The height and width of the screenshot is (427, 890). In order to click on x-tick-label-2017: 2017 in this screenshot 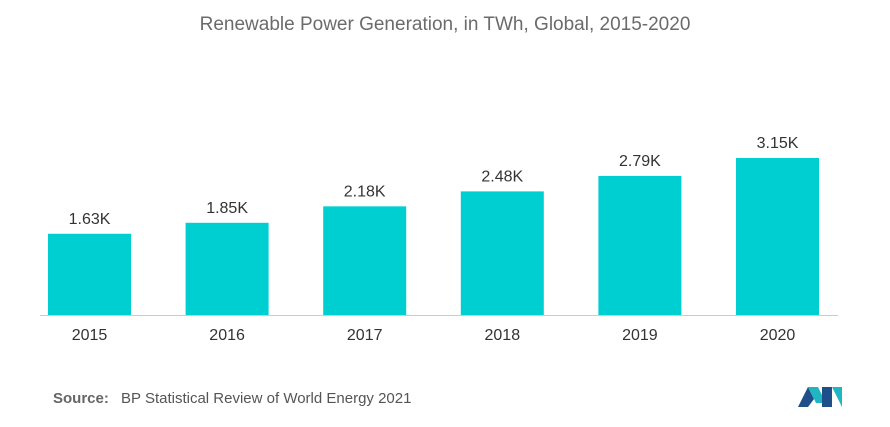, I will do `click(365, 335)`.